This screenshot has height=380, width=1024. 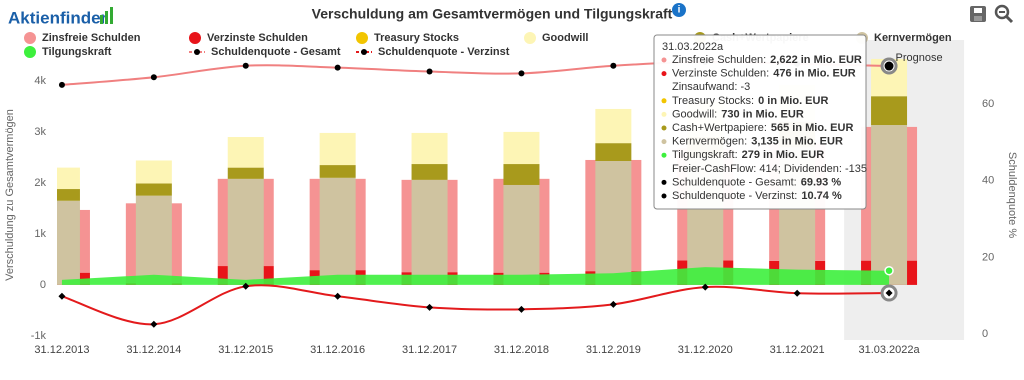 What do you see at coordinates (1012, 195) in the screenshot?
I see `y2-axis-label: Schuldenquote %` at bounding box center [1012, 195].